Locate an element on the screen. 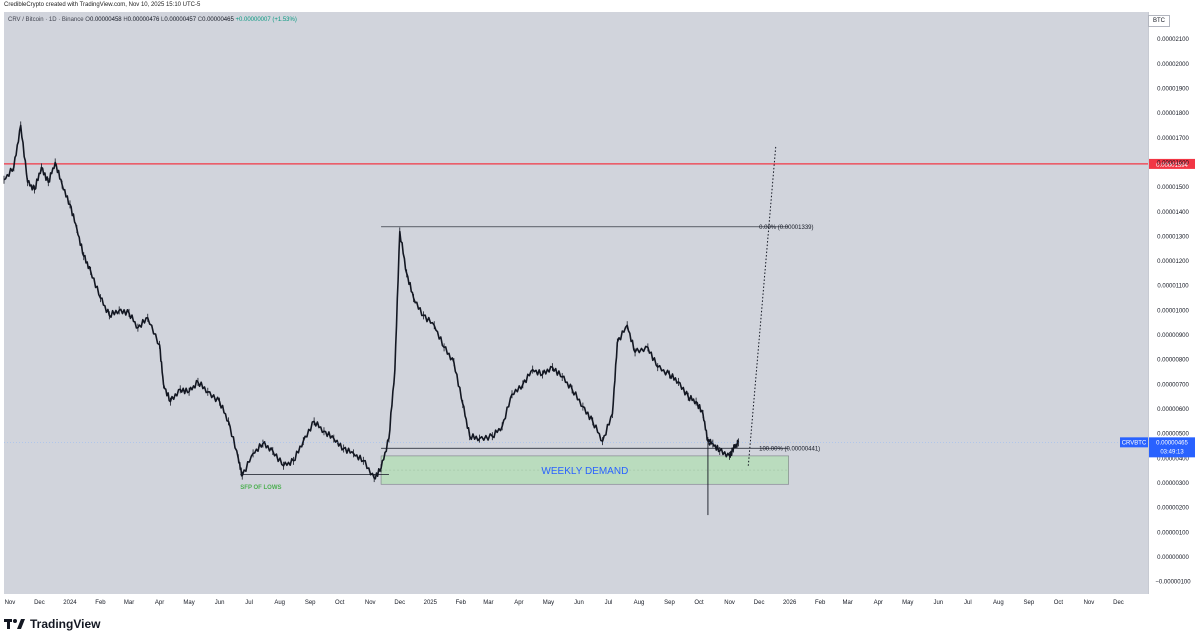 The width and height of the screenshot is (1200, 638). y-tick-label: 0.00000700 is located at coordinates (1173, 385).